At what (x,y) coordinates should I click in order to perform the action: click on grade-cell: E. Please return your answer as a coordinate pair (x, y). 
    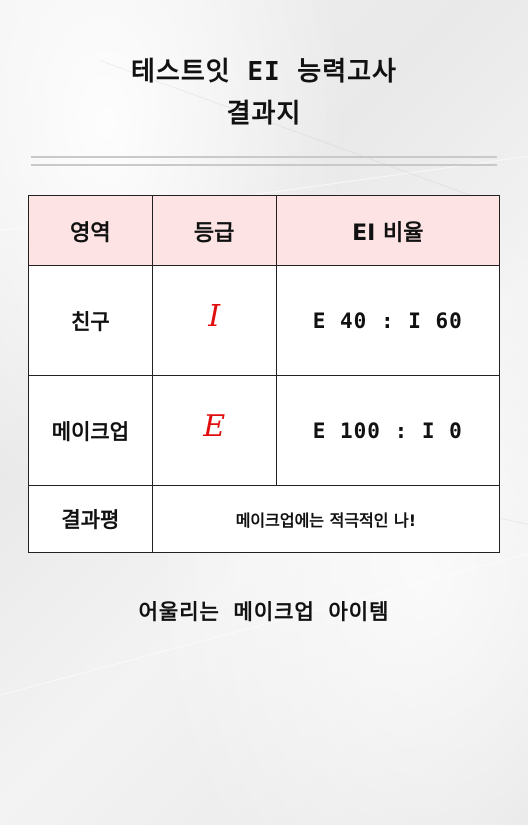
    Looking at the image, I should click on (214, 430).